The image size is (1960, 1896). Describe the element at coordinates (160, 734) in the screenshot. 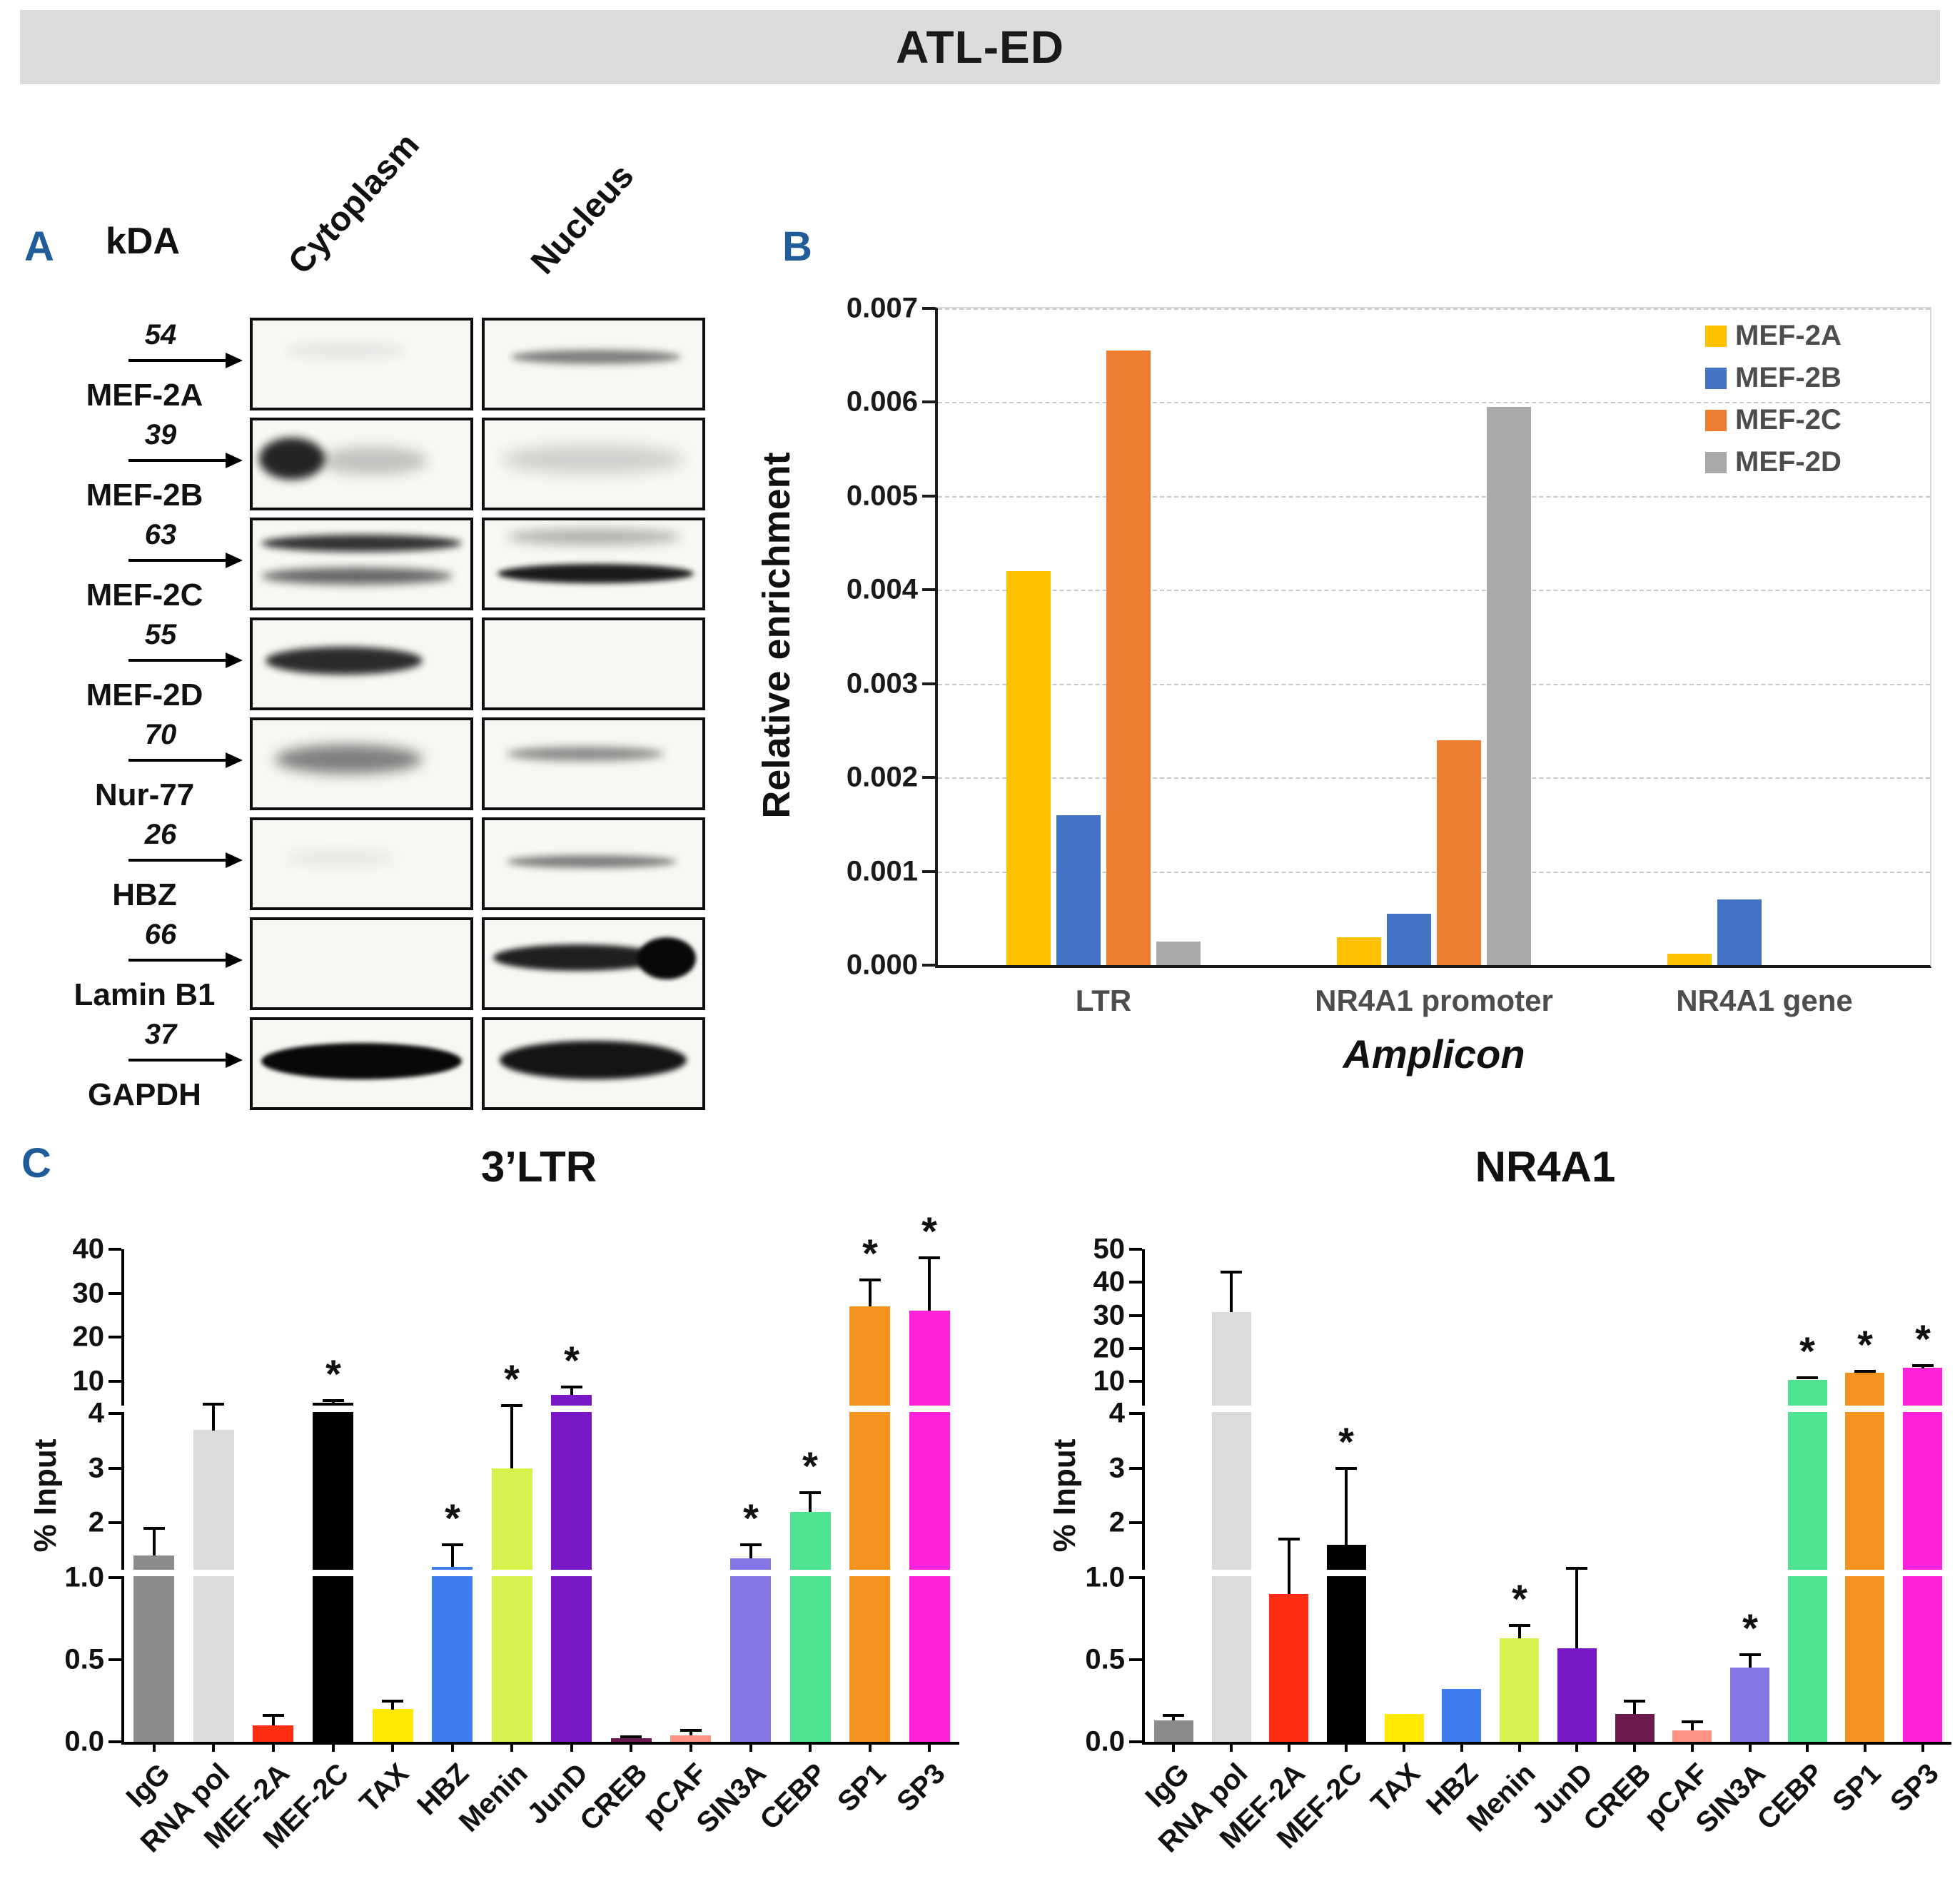

I see `kda-value: 70` at that location.